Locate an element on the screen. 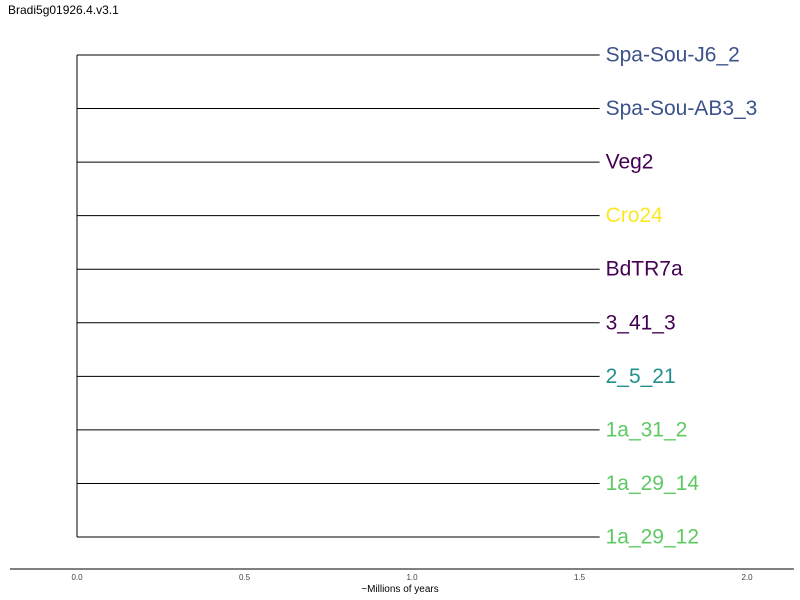  x-axis: 0.0 0.5 1.0 1.5 2.0 ~Millions of years is located at coordinates (402, 581).